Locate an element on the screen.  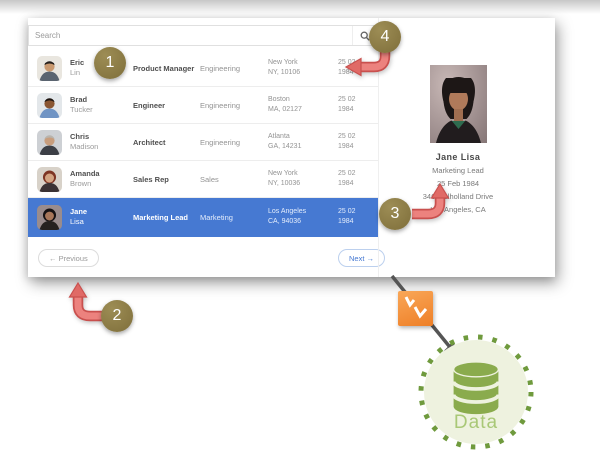
name-cell: Eric Lin is located at coordinates (101, 68).